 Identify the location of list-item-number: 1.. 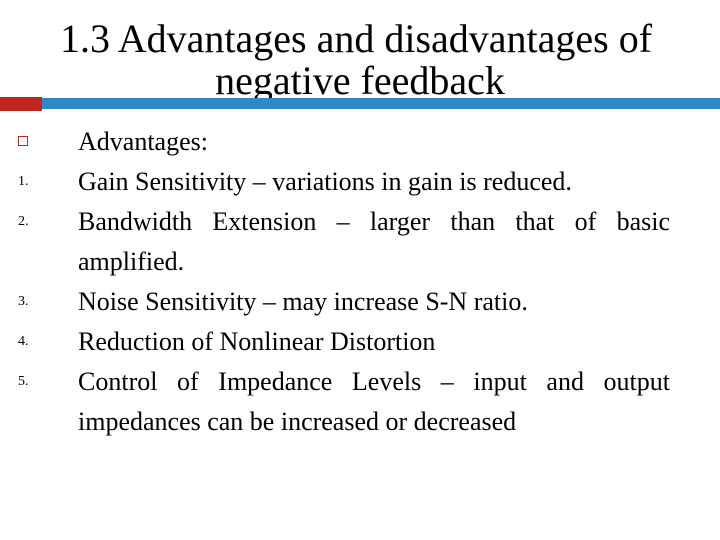
(23, 181).